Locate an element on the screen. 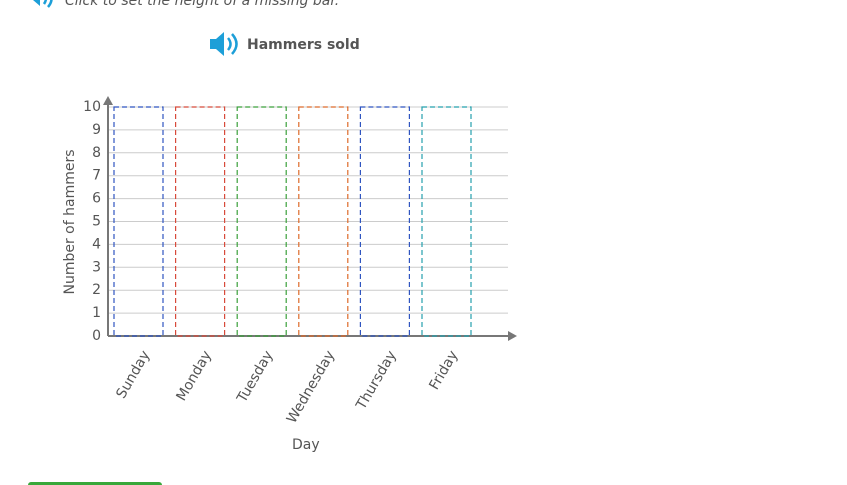 The height and width of the screenshot is (485, 847). chart-title: Hammers sold is located at coordinates (303, 45).